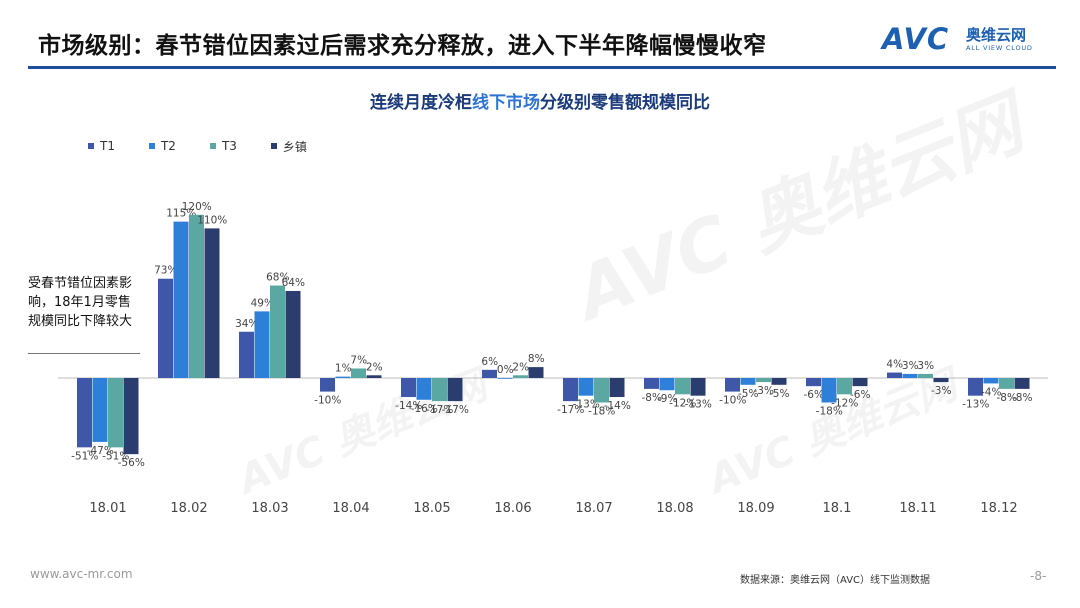 The width and height of the screenshot is (1080, 608). I want to click on data-label: -51%, so click(115, 456).